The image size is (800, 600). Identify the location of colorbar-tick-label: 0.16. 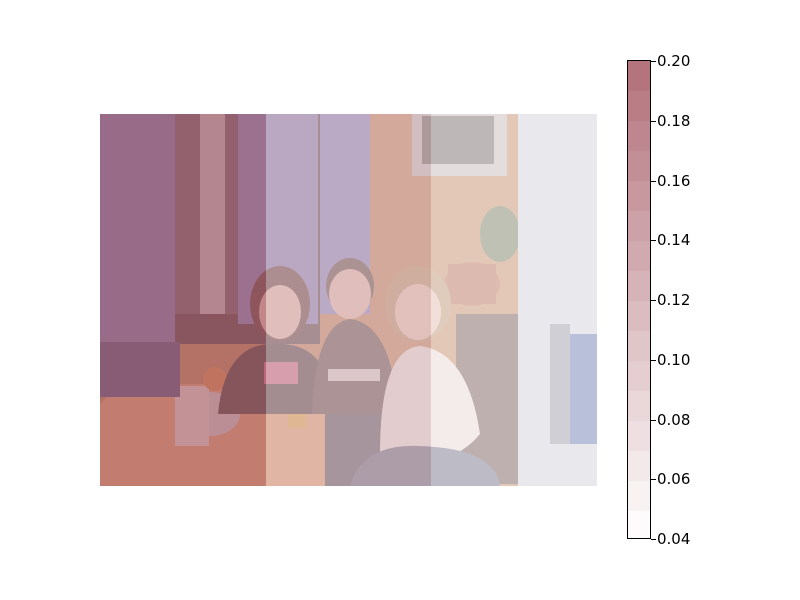
(674, 181).